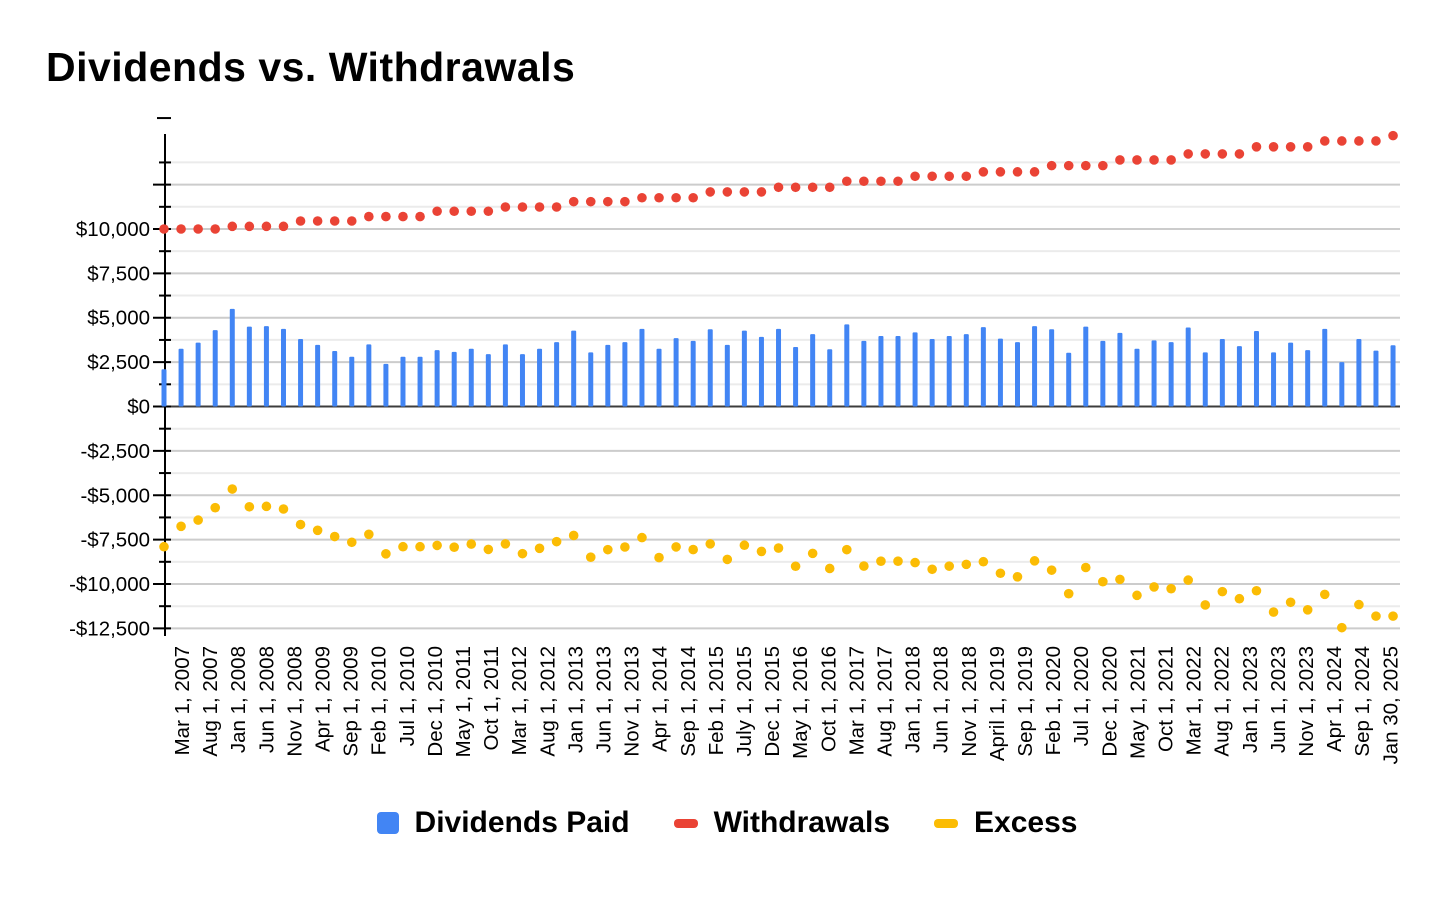 This screenshot has width=1454, height=900. Describe the element at coordinates (407, 696) in the screenshot. I see `x-axis-tick-label: Jul 1, 2010` at that location.